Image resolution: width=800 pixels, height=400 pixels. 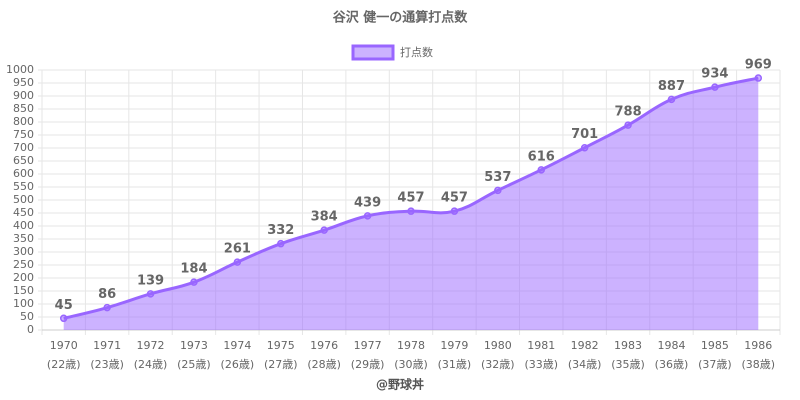 I want to click on x-tick-label: (28歳), so click(x=324, y=364).